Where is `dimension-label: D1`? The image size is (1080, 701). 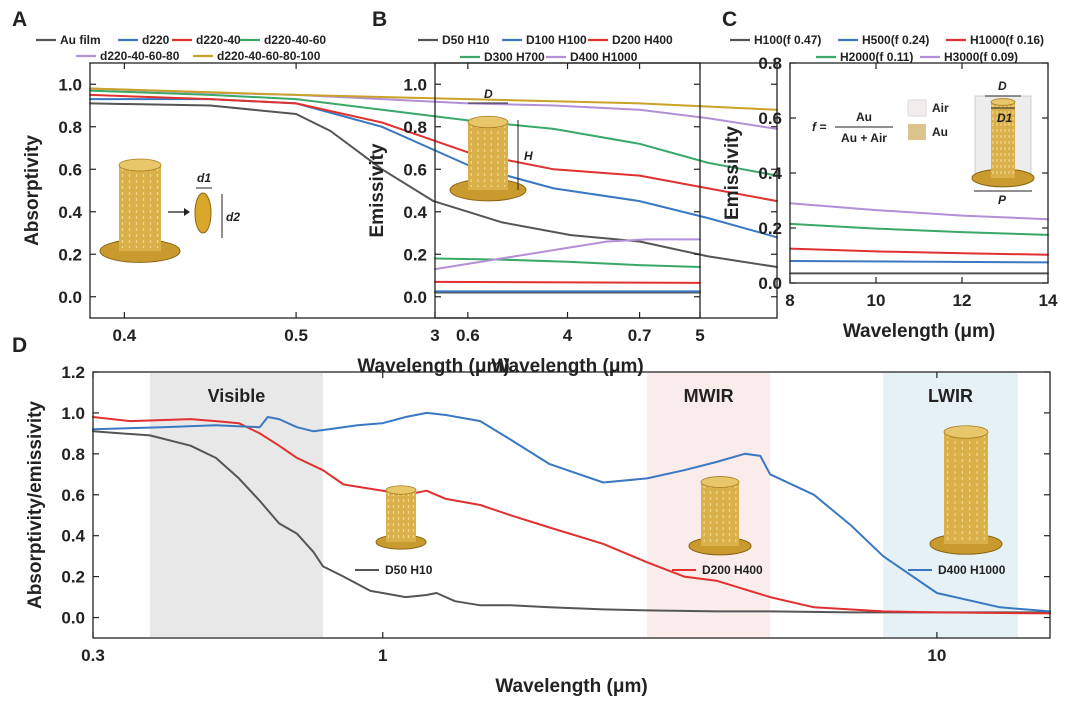
dimension-label: D1 is located at coordinates (1005, 118).